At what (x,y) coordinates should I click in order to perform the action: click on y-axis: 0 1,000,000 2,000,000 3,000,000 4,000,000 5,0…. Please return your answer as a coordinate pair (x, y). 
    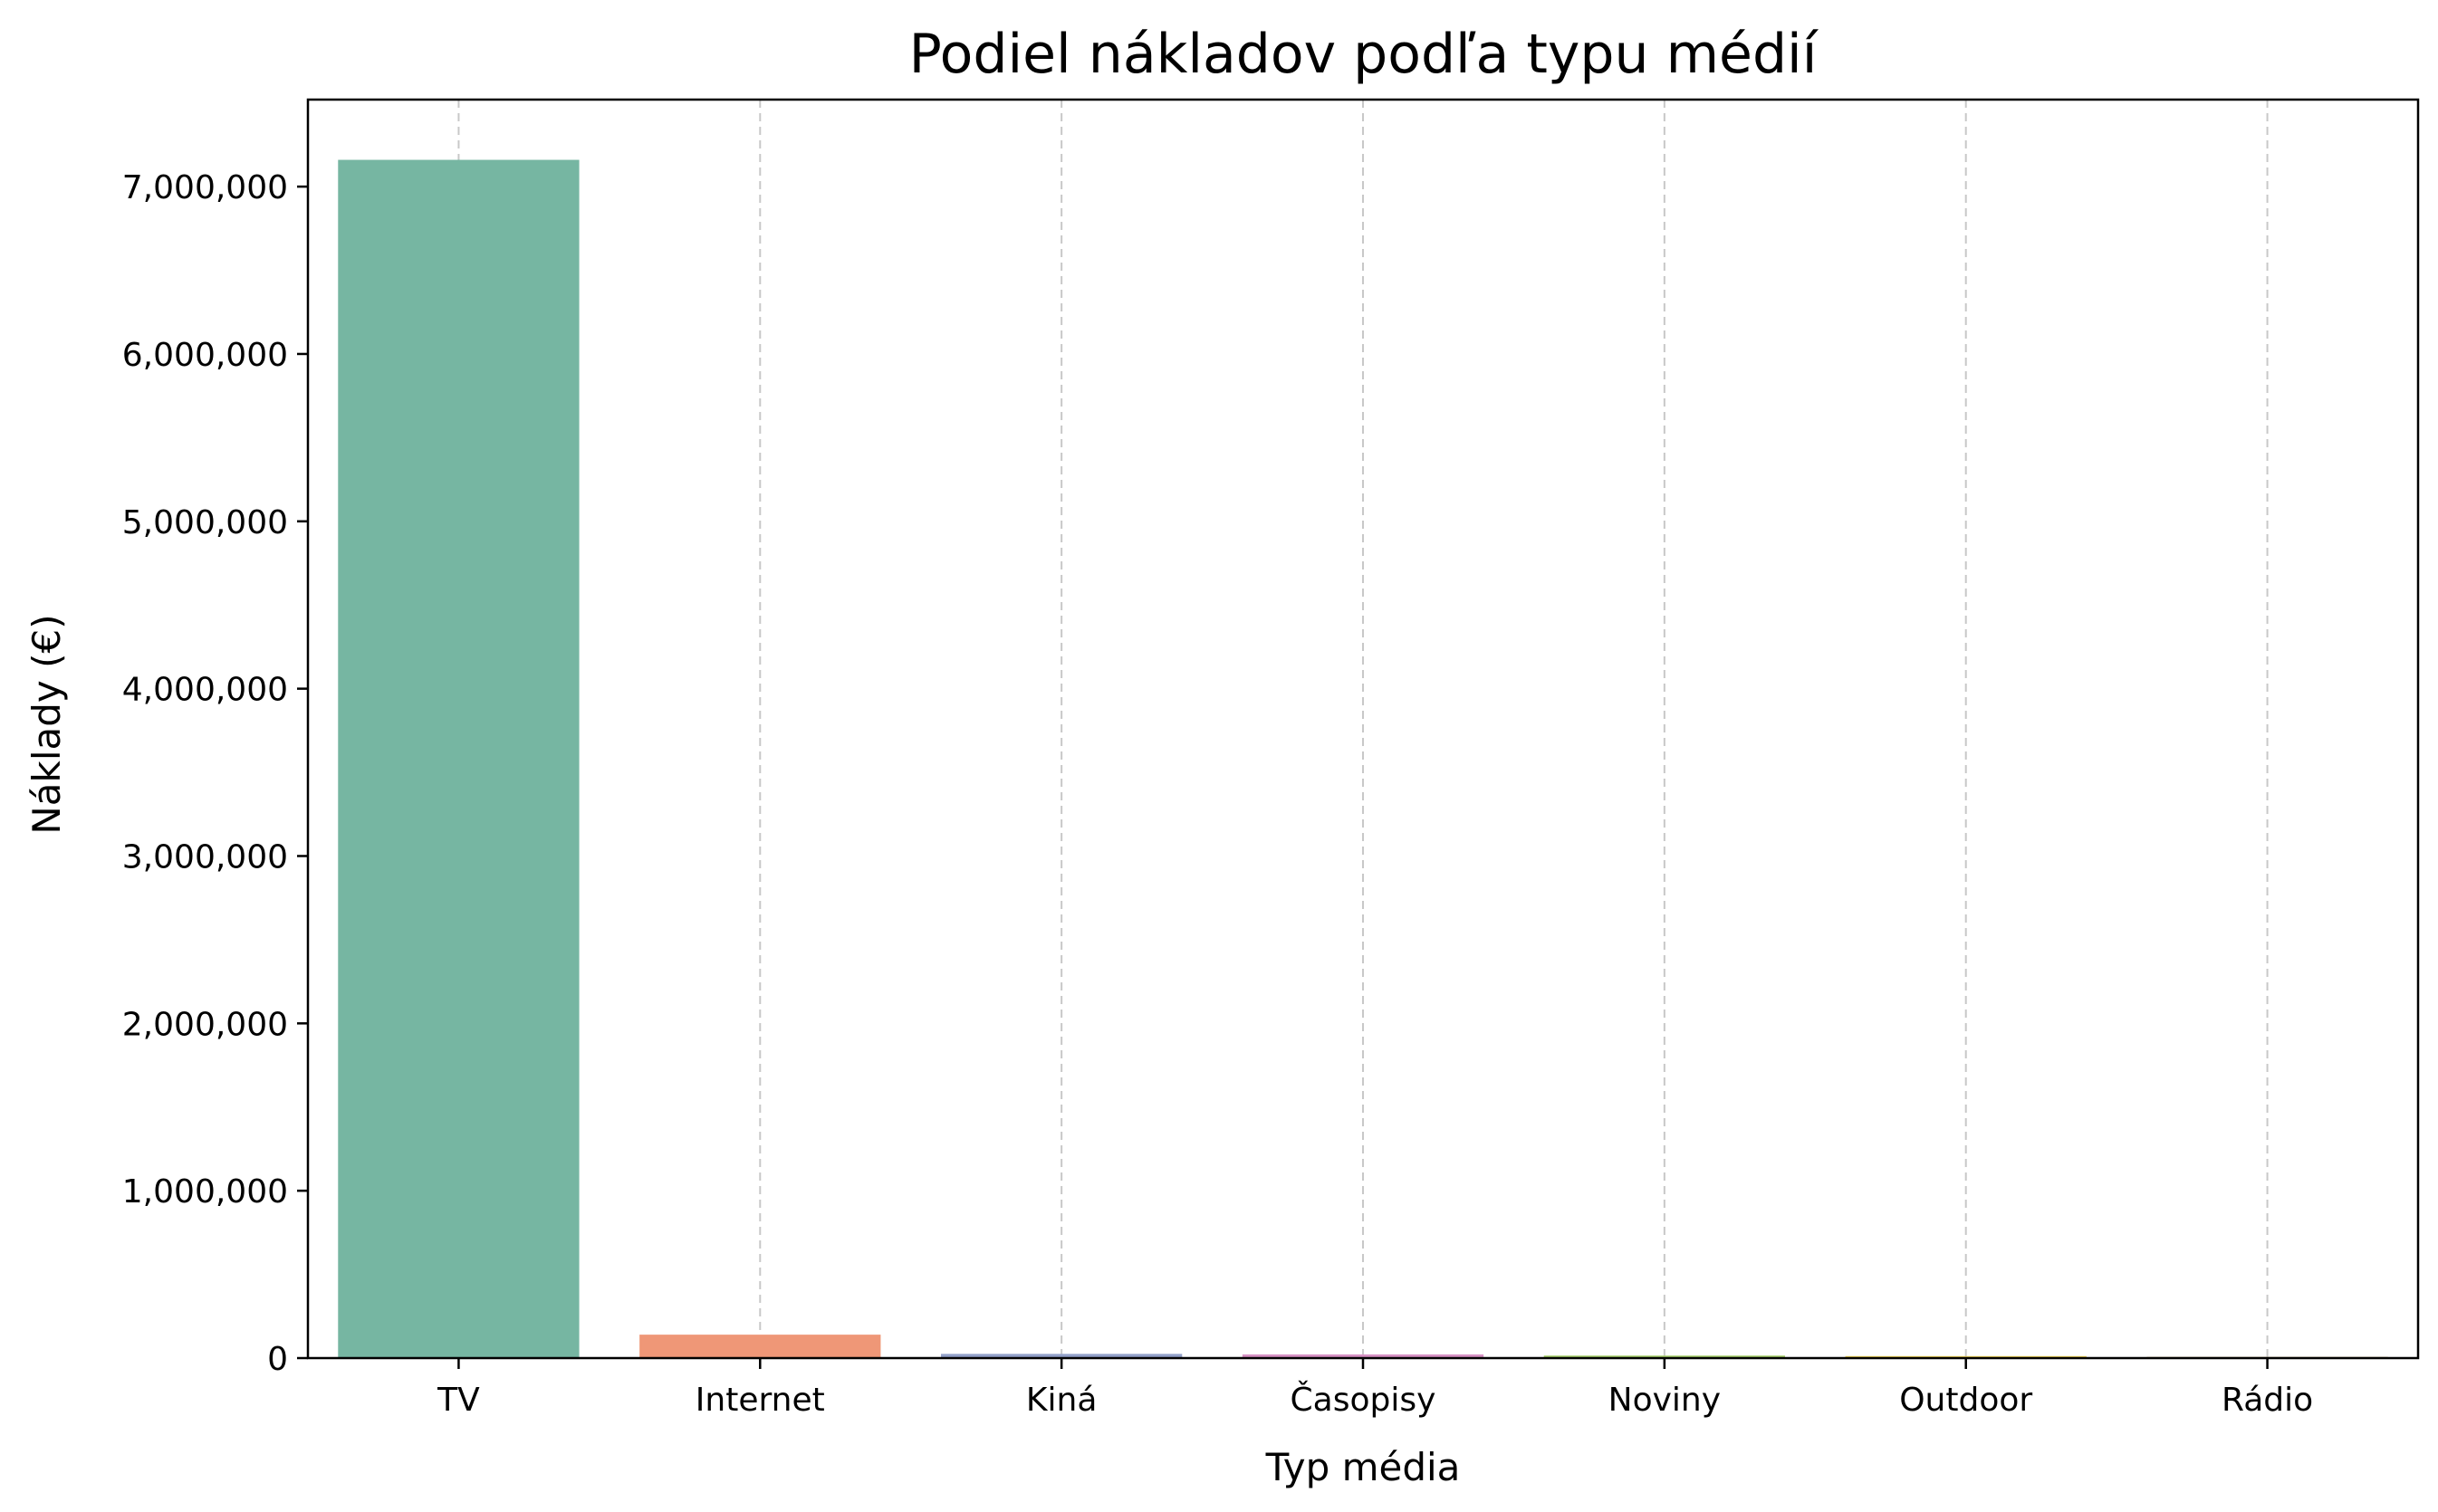
    Looking at the image, I should click on (215, 773).